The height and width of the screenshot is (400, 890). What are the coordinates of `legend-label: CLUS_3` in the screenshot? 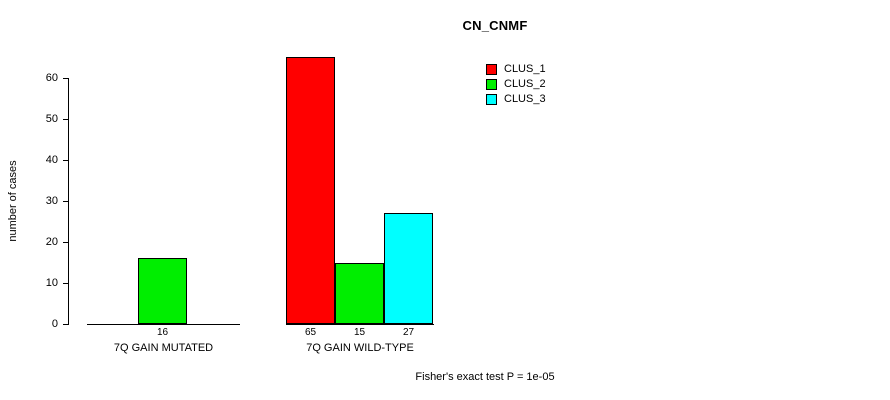 It's located at (525, 99).